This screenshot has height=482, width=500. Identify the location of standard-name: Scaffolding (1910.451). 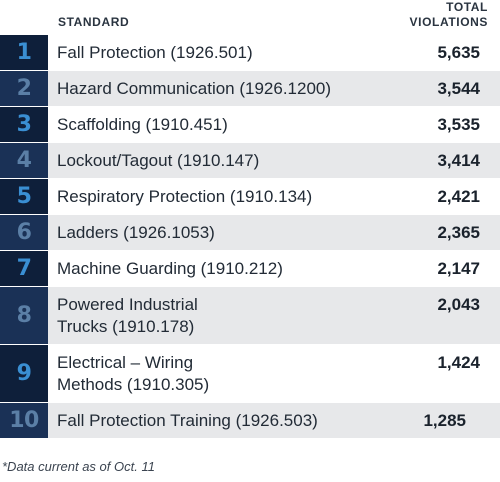
(142, 124).